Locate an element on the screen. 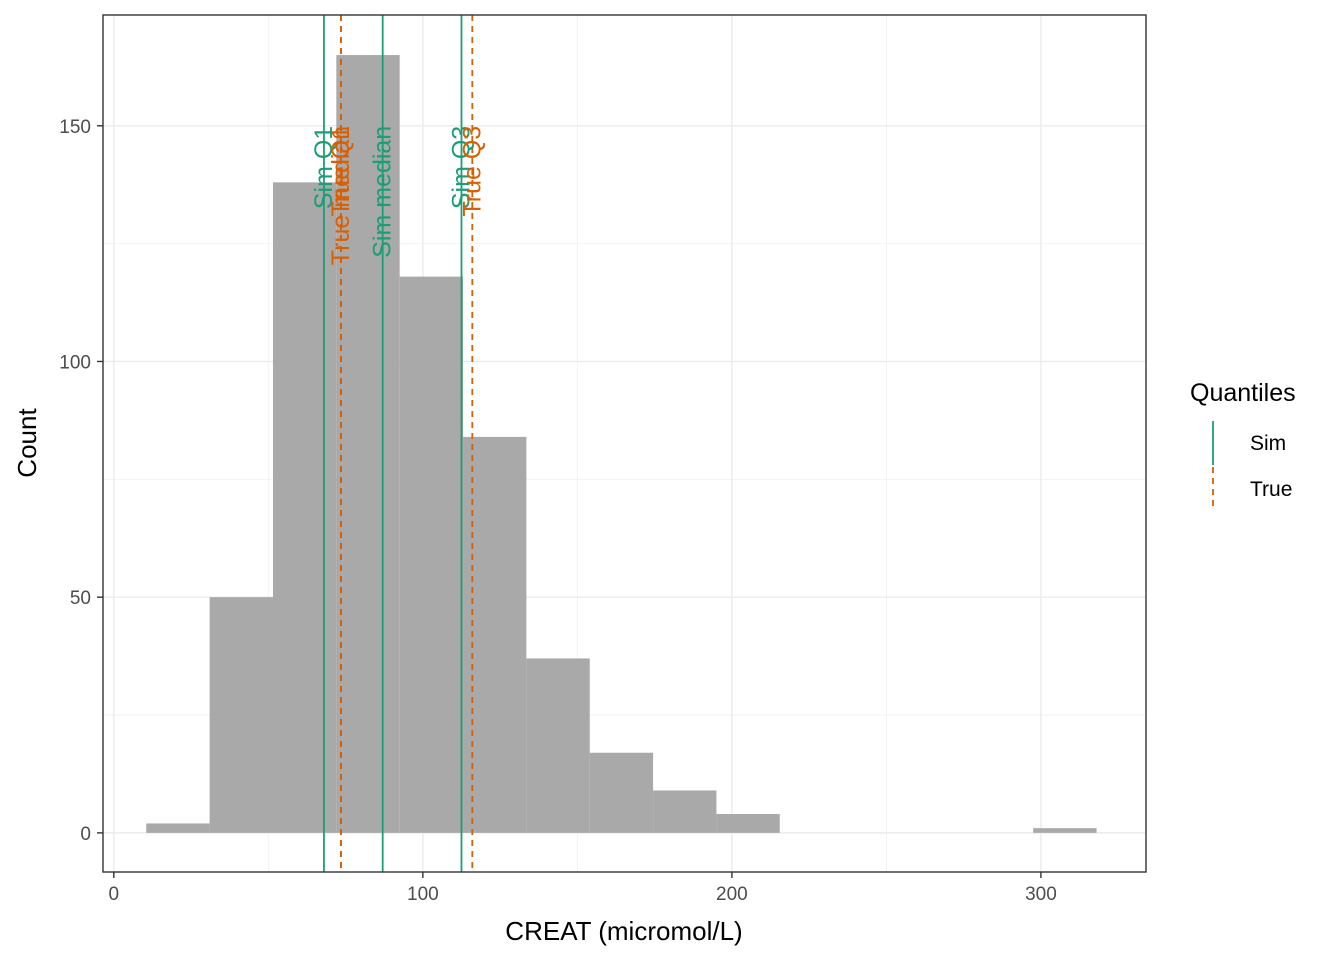 The image size is (1344, 960). x-axis-title: CREAT (micromol/L) is located at coordinates (623, 931).